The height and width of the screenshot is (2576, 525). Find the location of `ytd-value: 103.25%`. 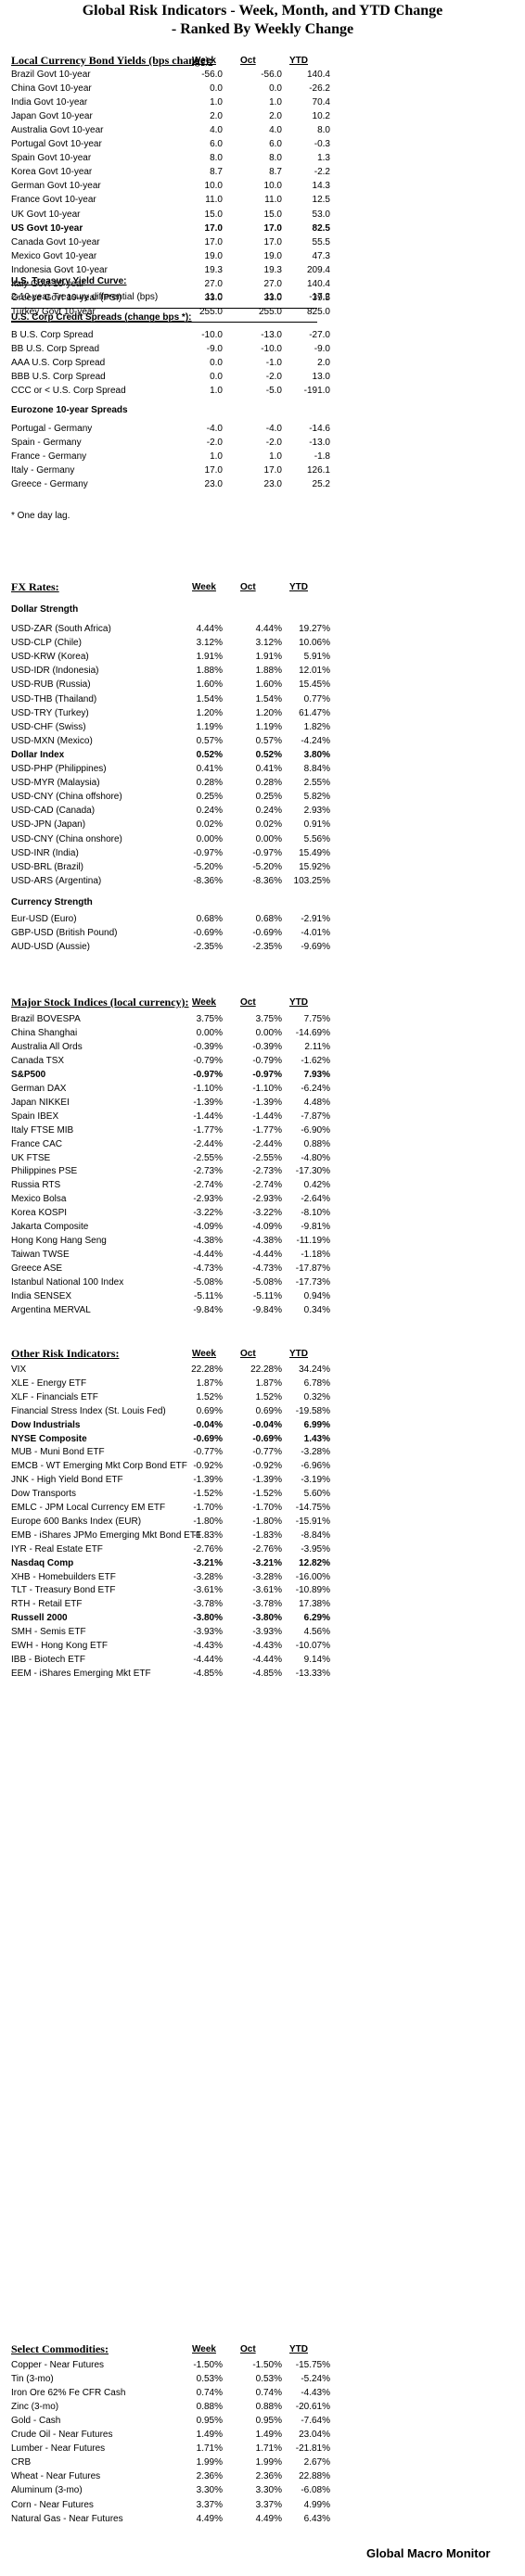

ytd-value: 103.25% is located at coordinates (311, 880).